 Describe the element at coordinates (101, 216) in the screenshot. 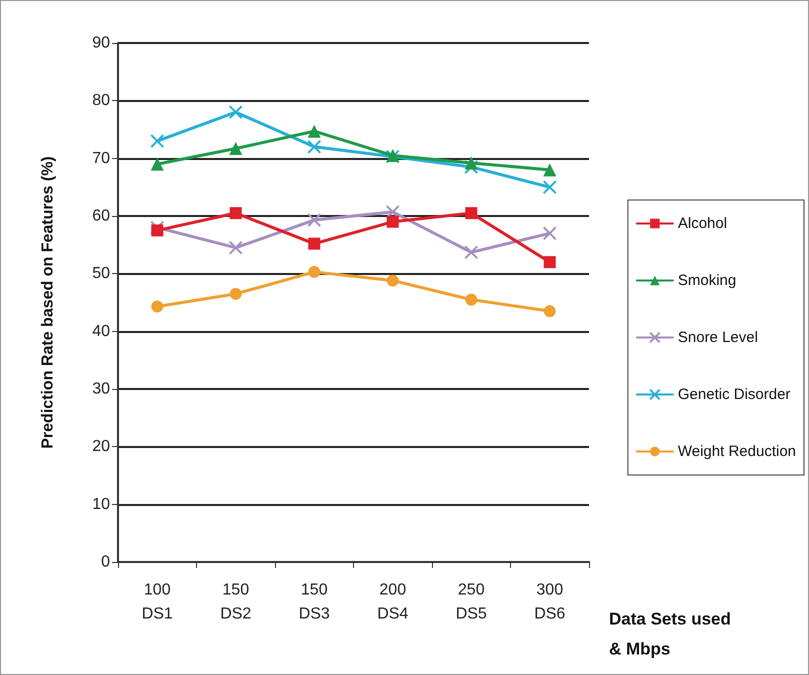

I see `y-tick-label: 60` at that location.